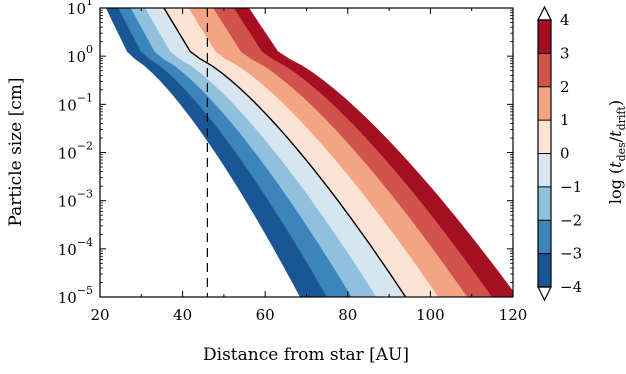  I want to click on colorbar-tick-label: 4, so click(565, 20).